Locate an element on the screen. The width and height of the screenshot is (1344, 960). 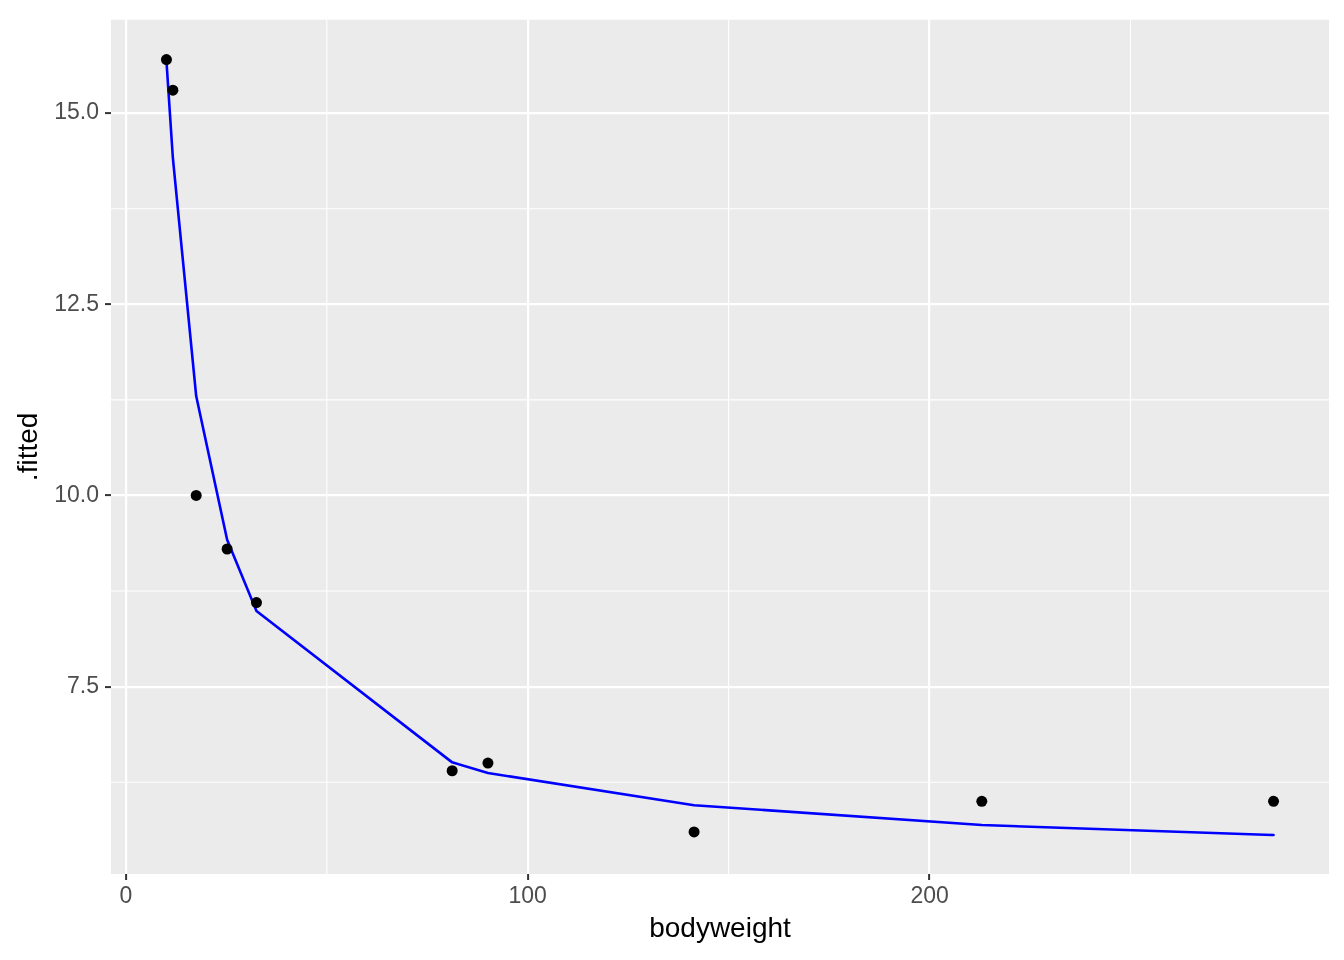
x-tick-label: 200 is located at coordinates (929, 895).